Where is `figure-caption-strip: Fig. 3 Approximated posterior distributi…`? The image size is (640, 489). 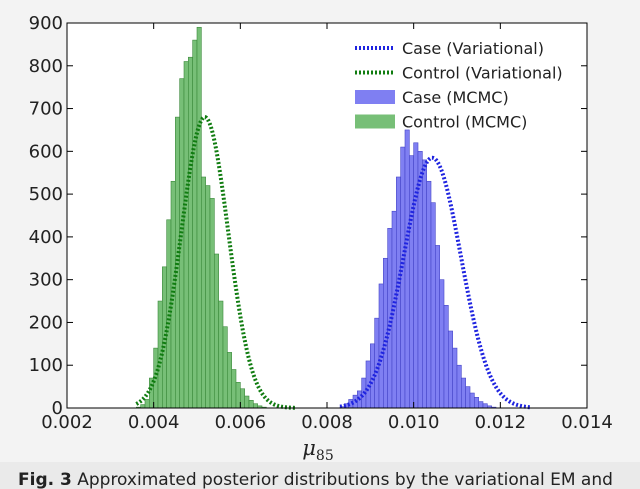 figure-caption-strip: Fig. 3 Approximated posterior distributi… is located at coordinates (320, 475).